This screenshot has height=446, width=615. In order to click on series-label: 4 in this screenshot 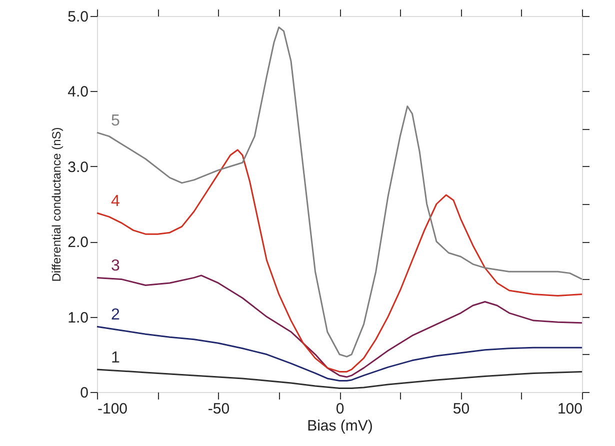, I will do `click(115, 201)`.